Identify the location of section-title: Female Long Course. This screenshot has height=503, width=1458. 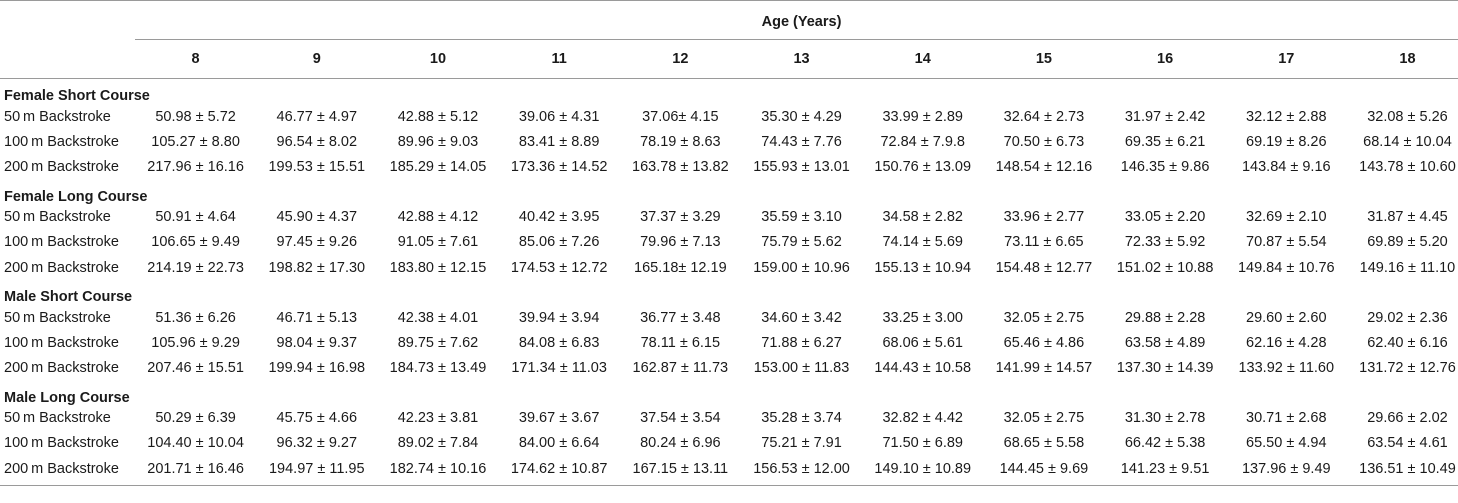
(76, 196).